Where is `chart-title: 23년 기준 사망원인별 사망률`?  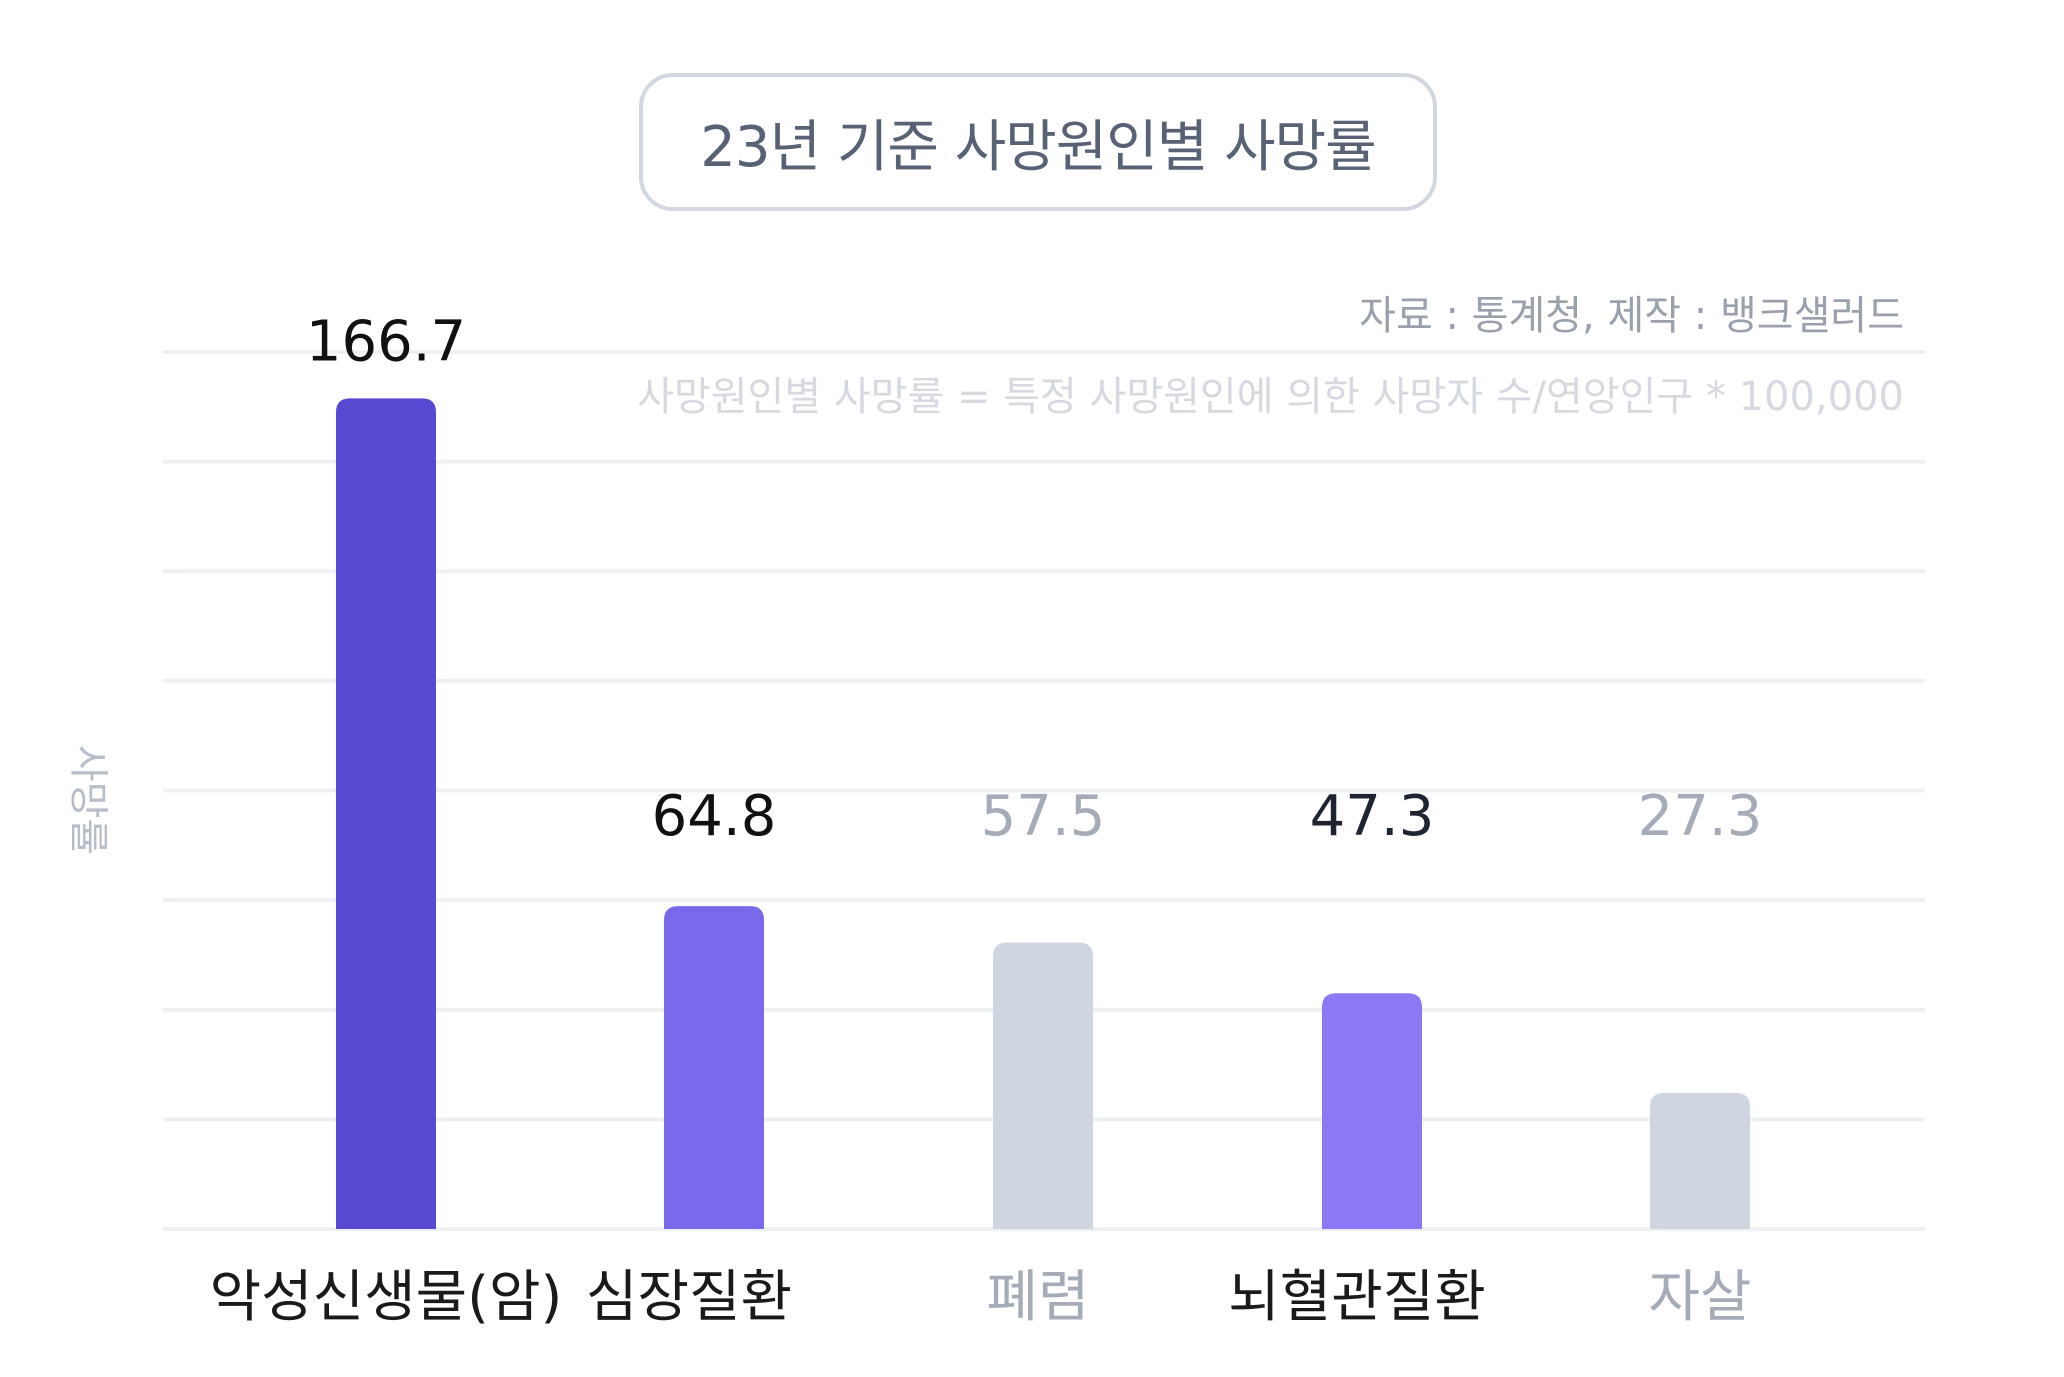 chart-title: 23년 기준 사망원인별 사망률 is located at coordinates (1038, 142).